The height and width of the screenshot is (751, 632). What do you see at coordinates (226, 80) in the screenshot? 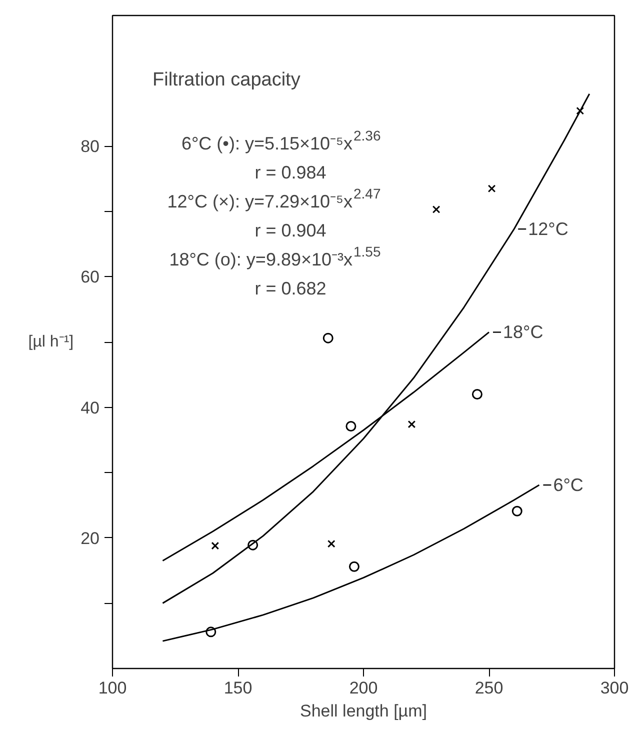
I see `text: Filtration capacity` at bounding box center [226, 80].